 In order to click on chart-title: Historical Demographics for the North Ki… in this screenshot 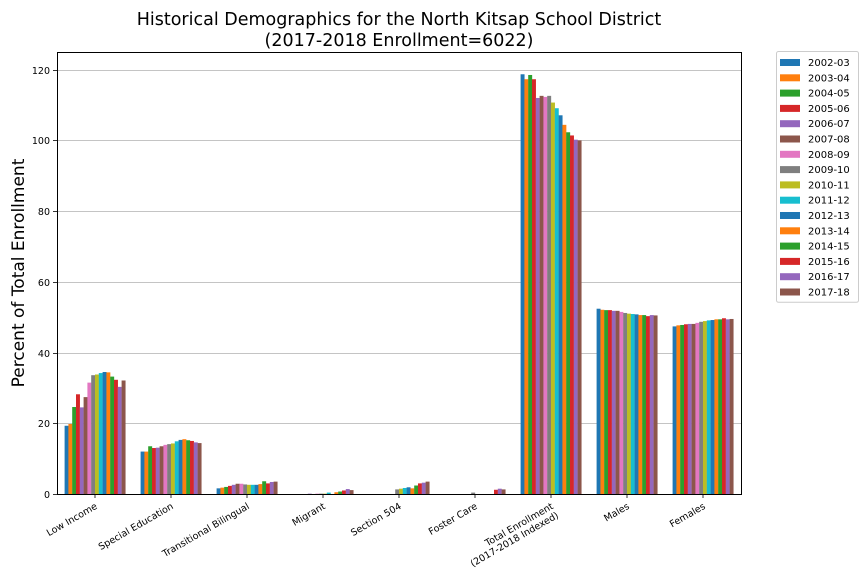, I will do `click(399, 20)`.